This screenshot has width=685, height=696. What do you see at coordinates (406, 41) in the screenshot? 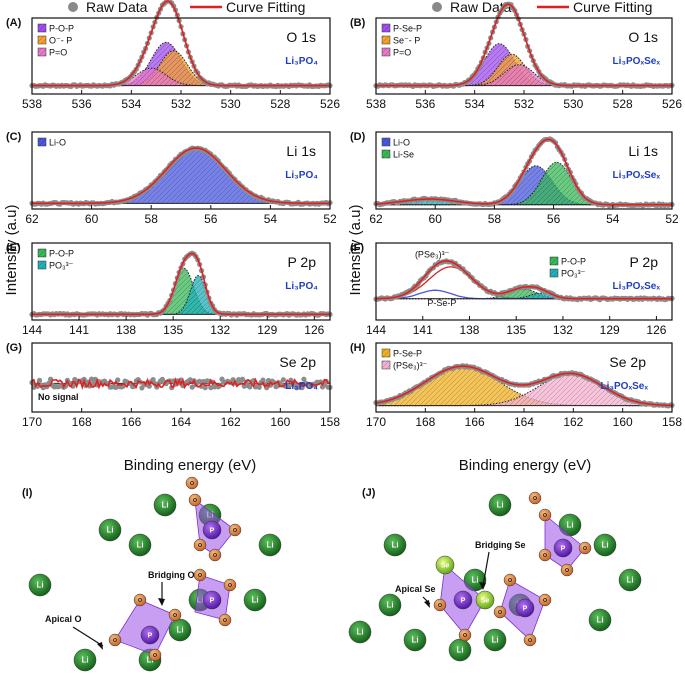
I see `component-legend-label: Se⁻- P` at bounding box center [406, 41].